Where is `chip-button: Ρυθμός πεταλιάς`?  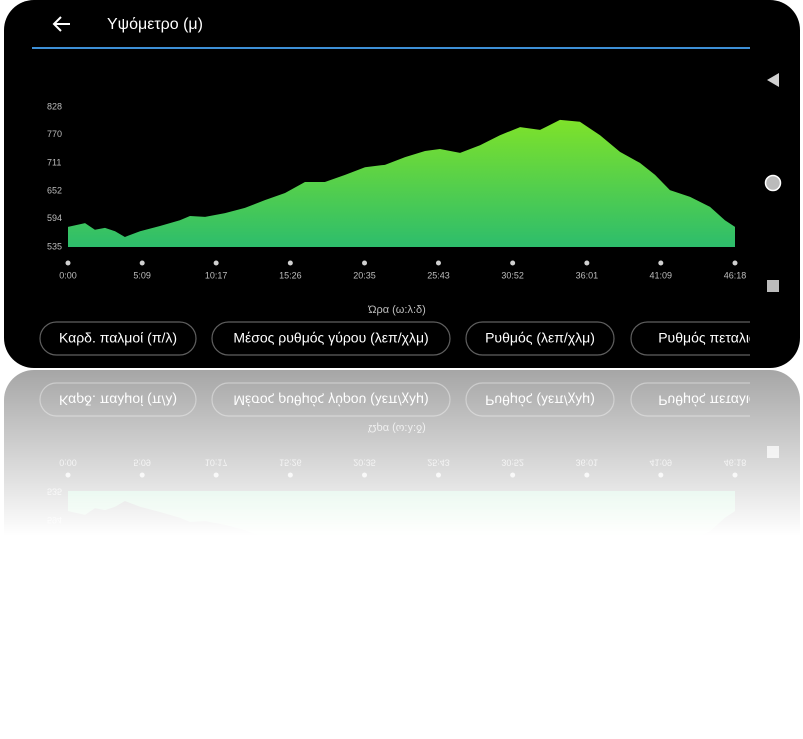 chip-button: Ρυθμός πεταλιάς is located at coordinates (710, 338).